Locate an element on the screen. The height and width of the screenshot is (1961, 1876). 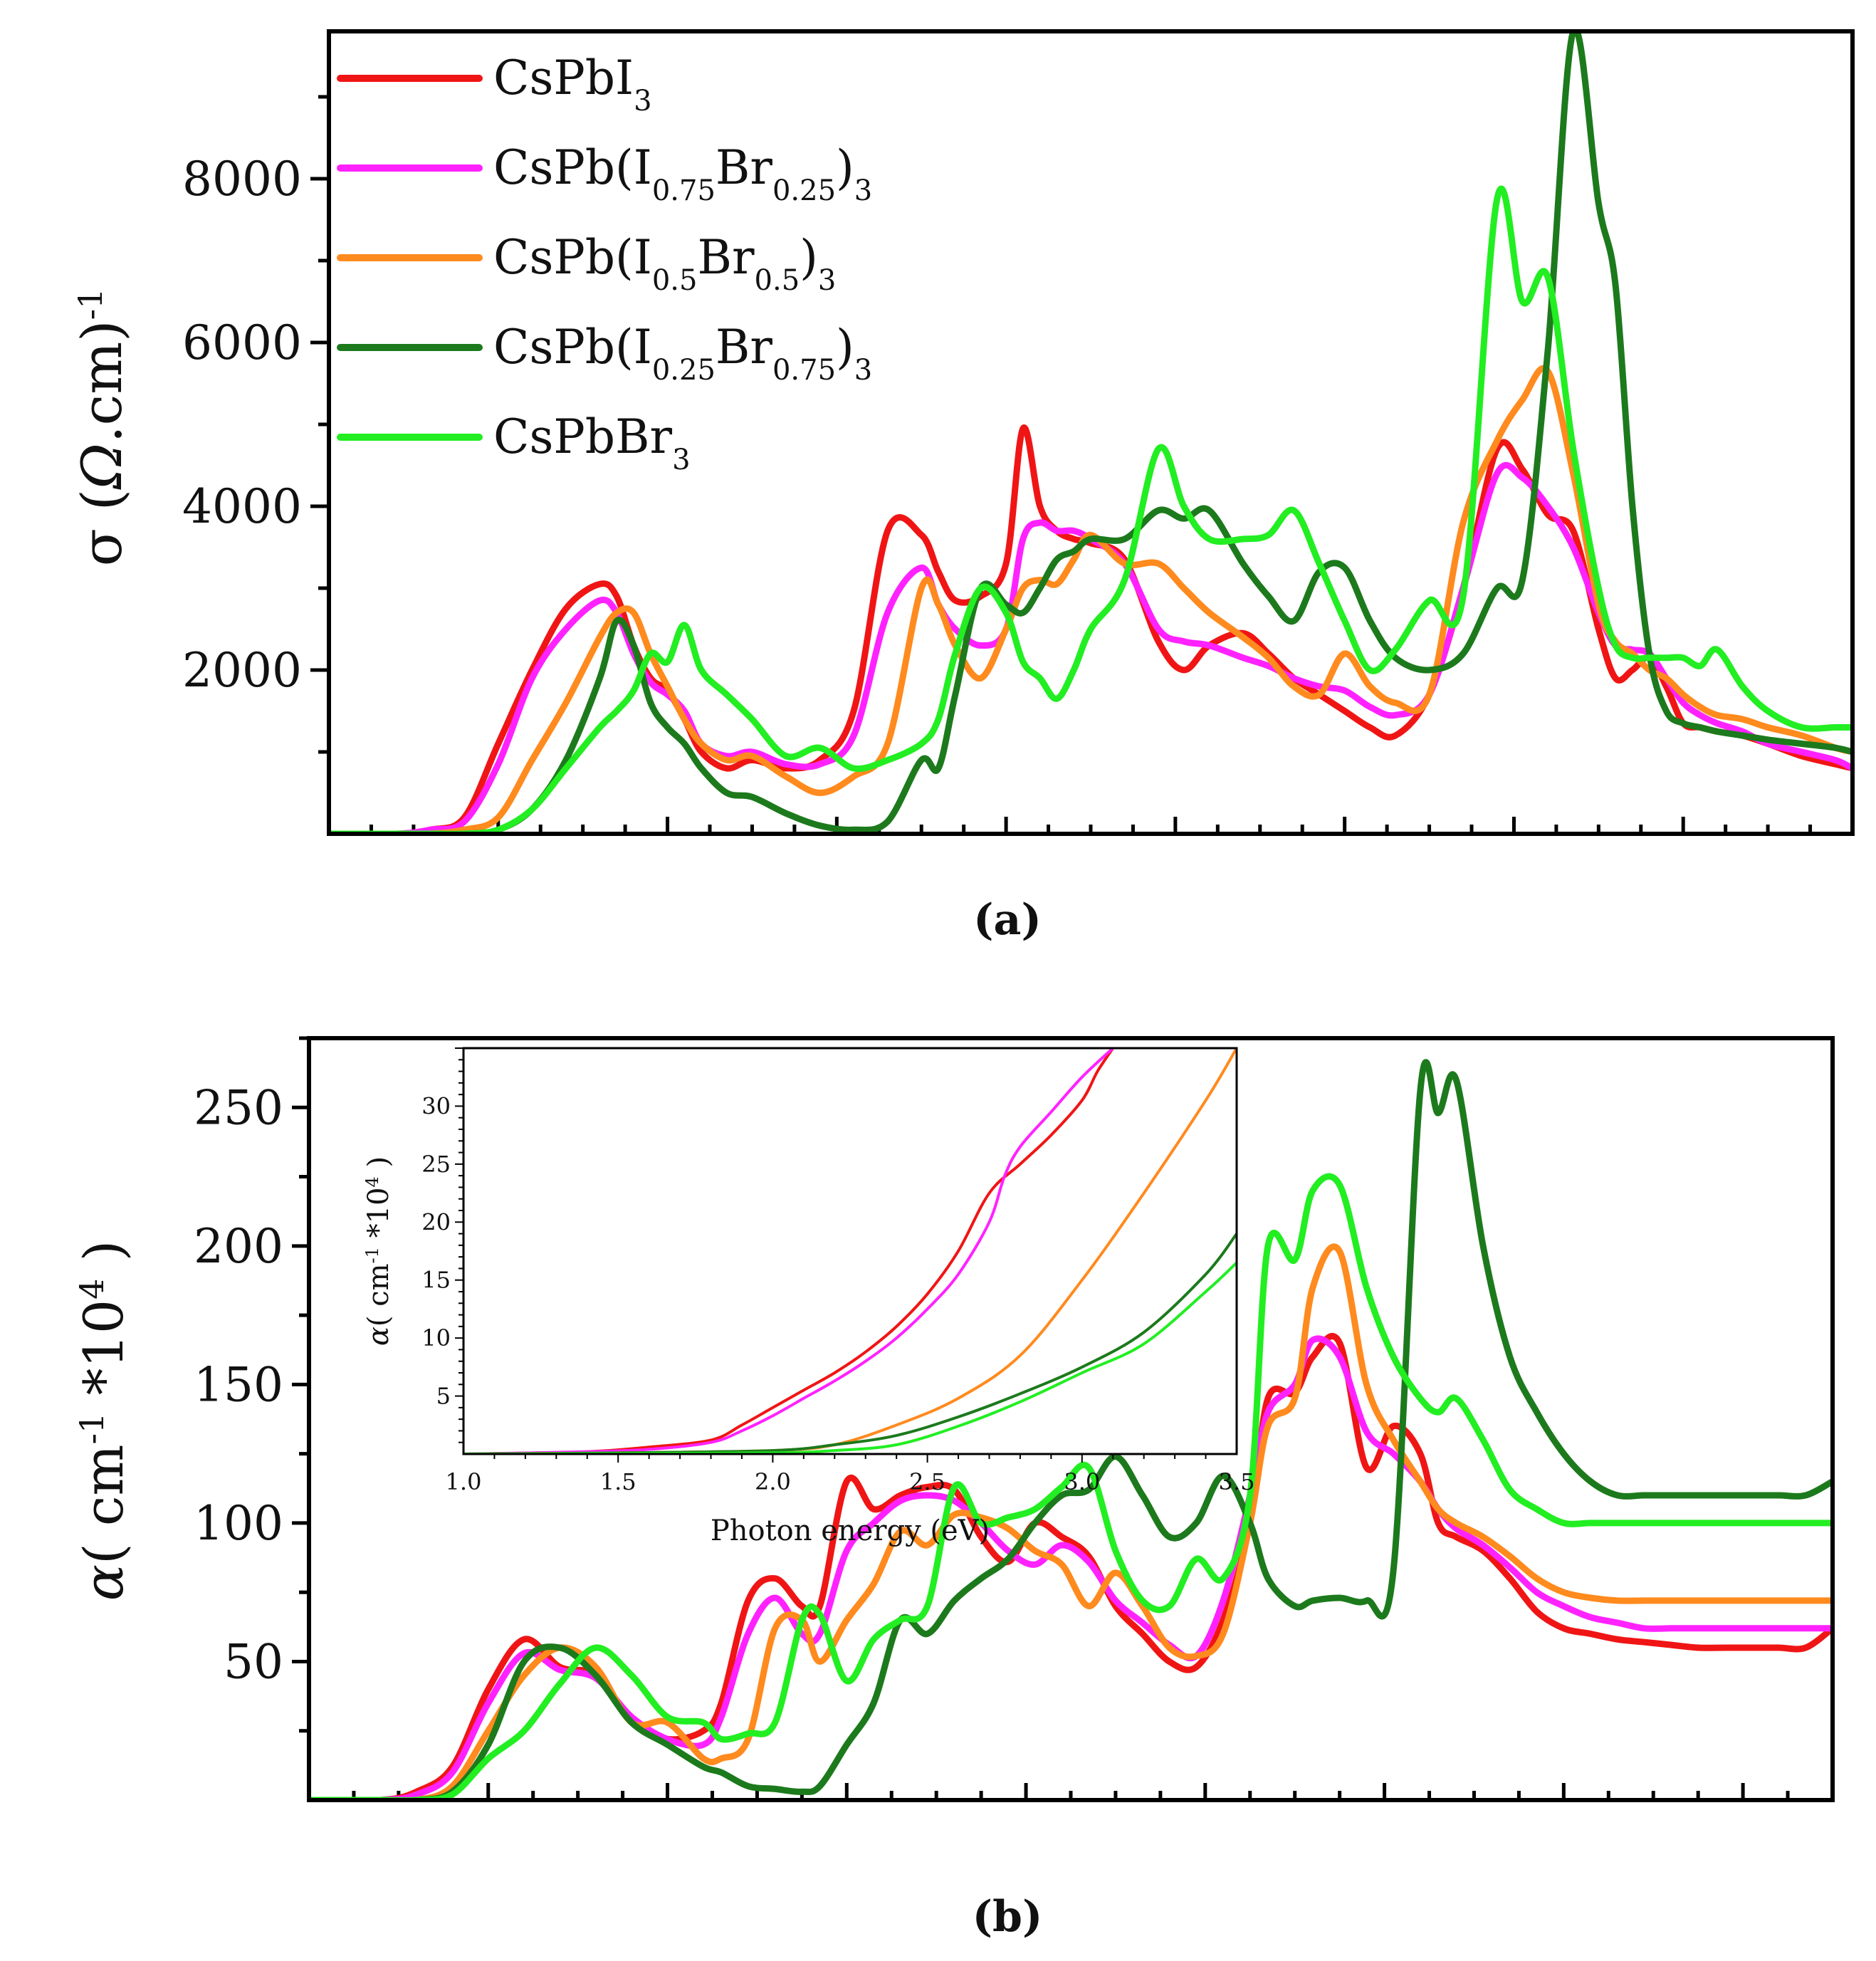
inset-y-label-suffix: ) is located at coordinates (378, 1166).